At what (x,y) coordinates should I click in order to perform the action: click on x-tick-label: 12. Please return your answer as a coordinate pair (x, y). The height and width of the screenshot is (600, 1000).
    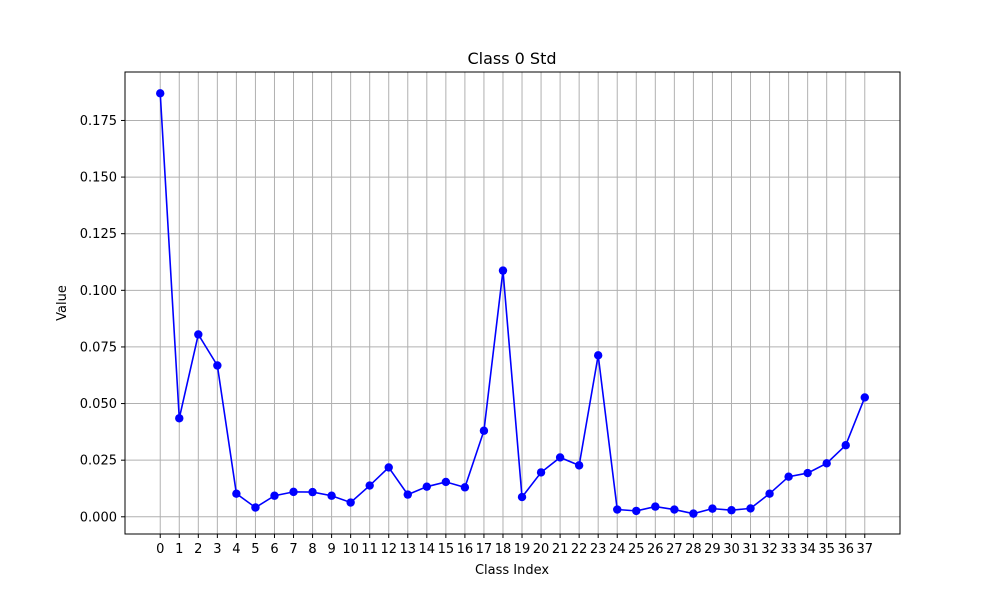
    Looking at the image, I should click on (388, 549).